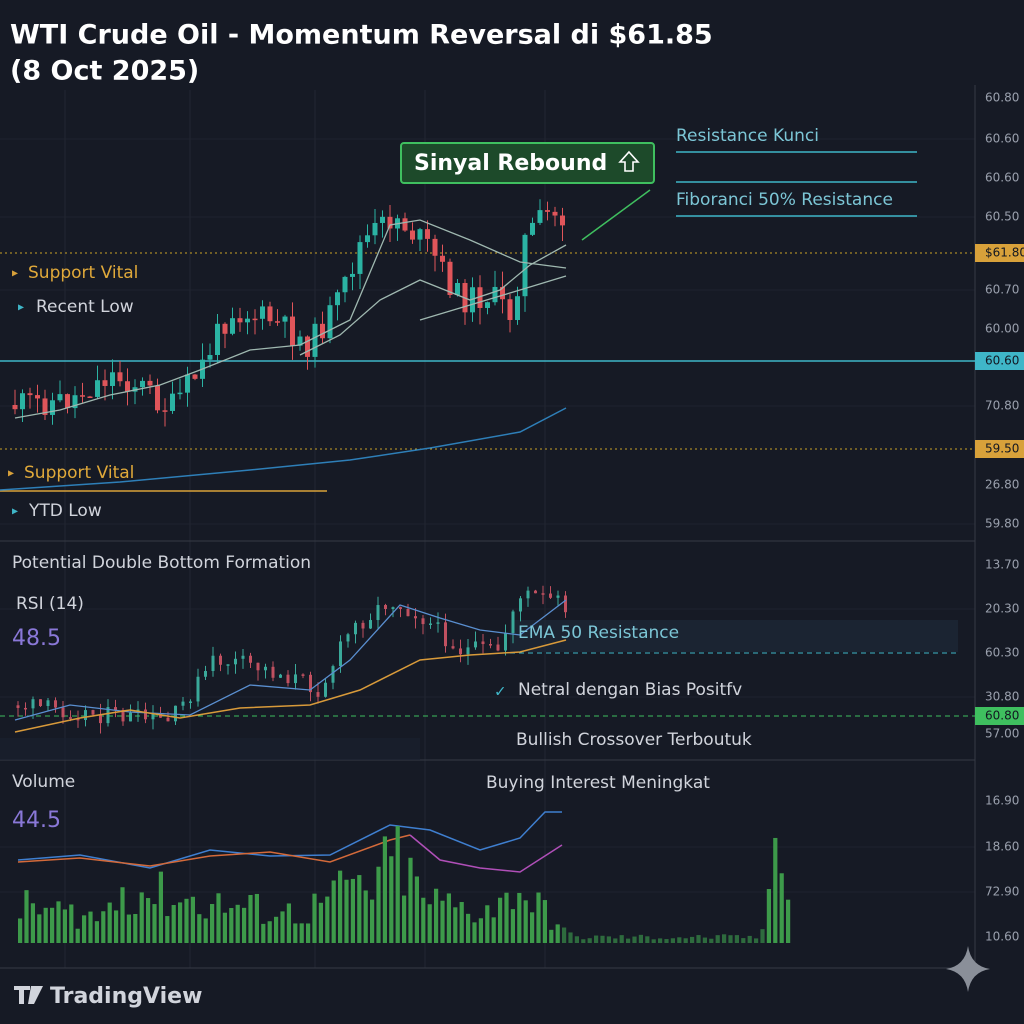 The image size is (1024, 1024). What do you see at coordinates (126, 996) in the screenshot?
I see `brand: TradingView` at bounding box center [126, 996].